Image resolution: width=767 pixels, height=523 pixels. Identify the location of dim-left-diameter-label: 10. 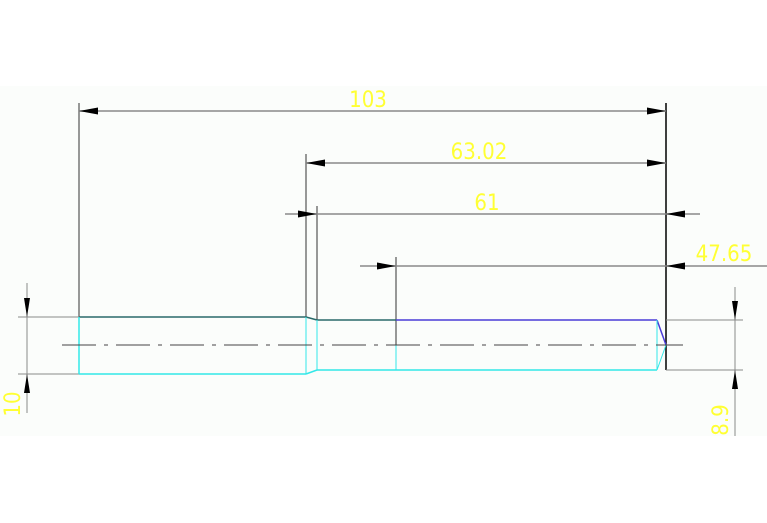
(13, 403).